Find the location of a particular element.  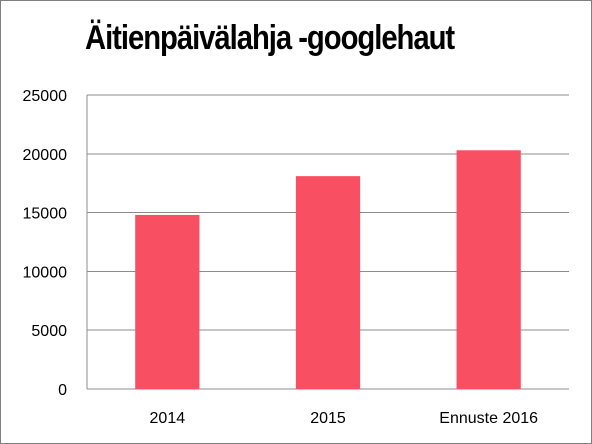

bar-ennuste-2016 is located at coordinates (488, 269).